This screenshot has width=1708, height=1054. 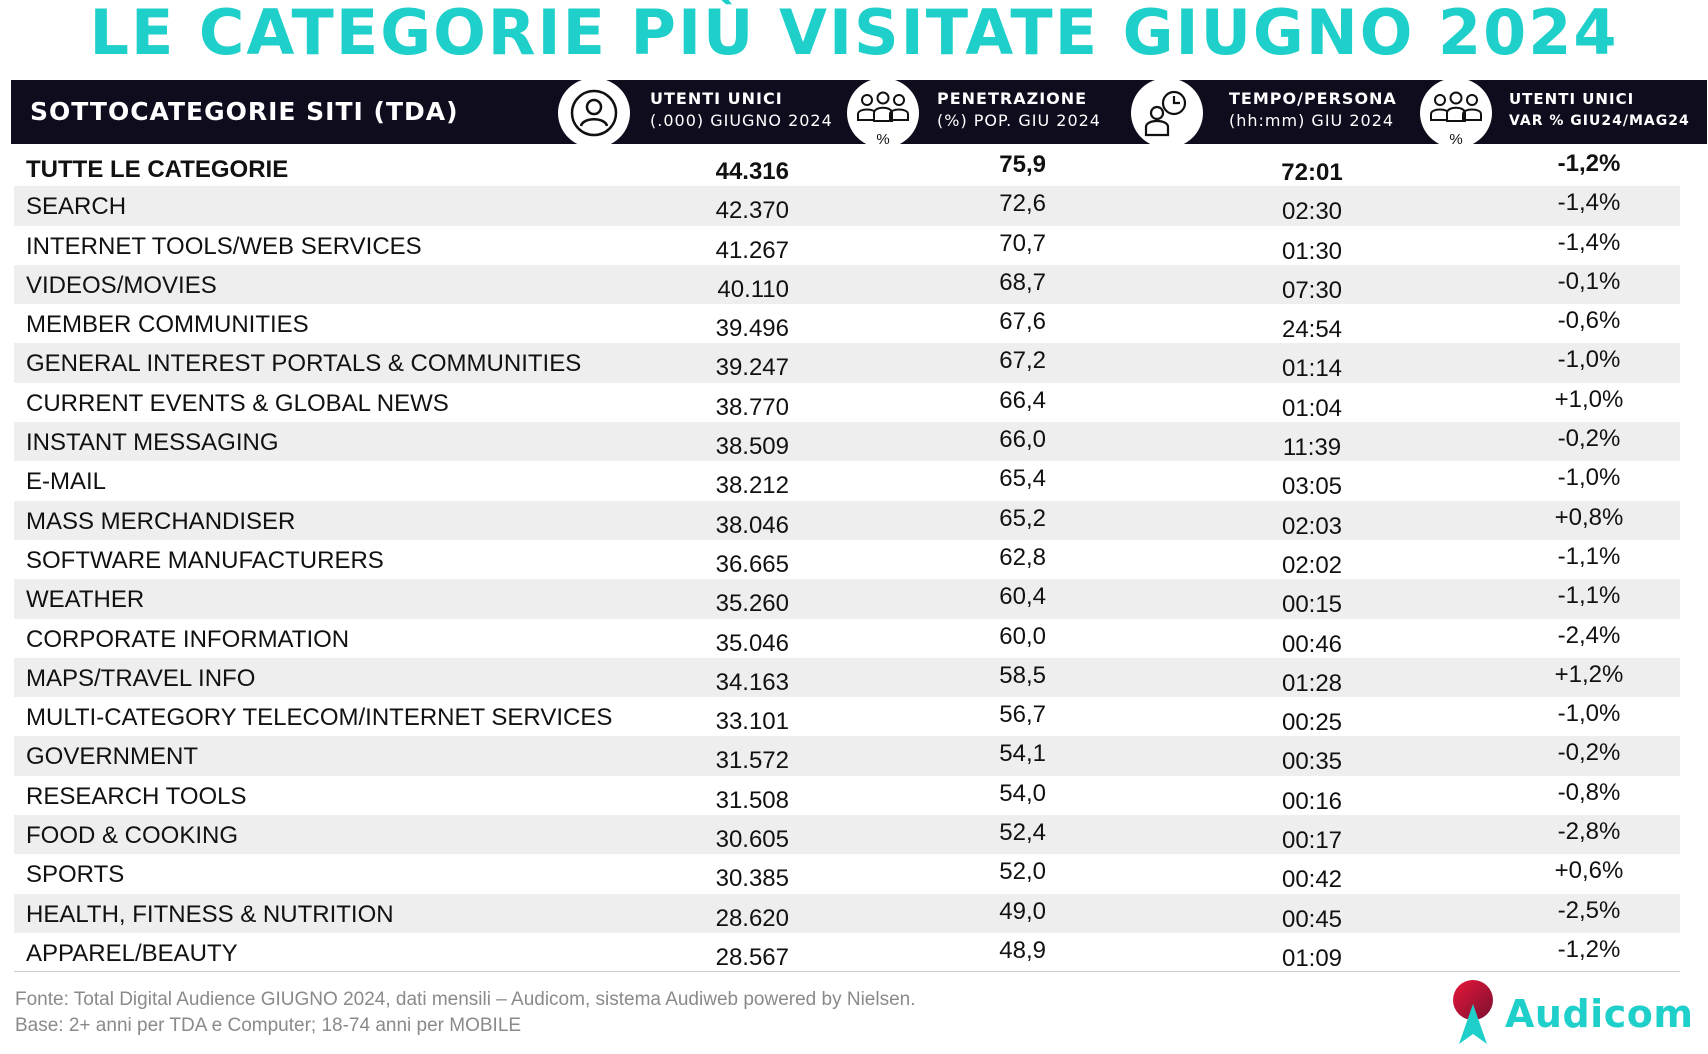 What do you see at coordinates (847, 284) in the screenshot?
I see `table-row: VIDEOS/MOVIES 40.110 68,7 07:30 -0,1%` at bounding box center [847, 284].